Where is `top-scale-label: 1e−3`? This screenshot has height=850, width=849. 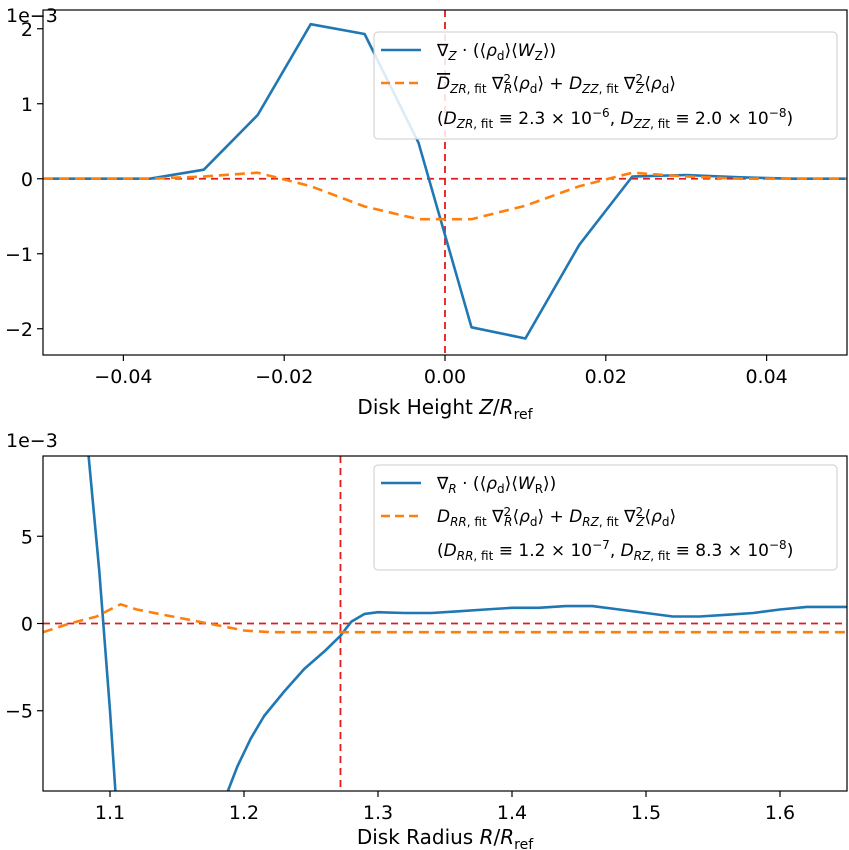
top-scale-label: 1e−3 is located at coordinates (32, 16).